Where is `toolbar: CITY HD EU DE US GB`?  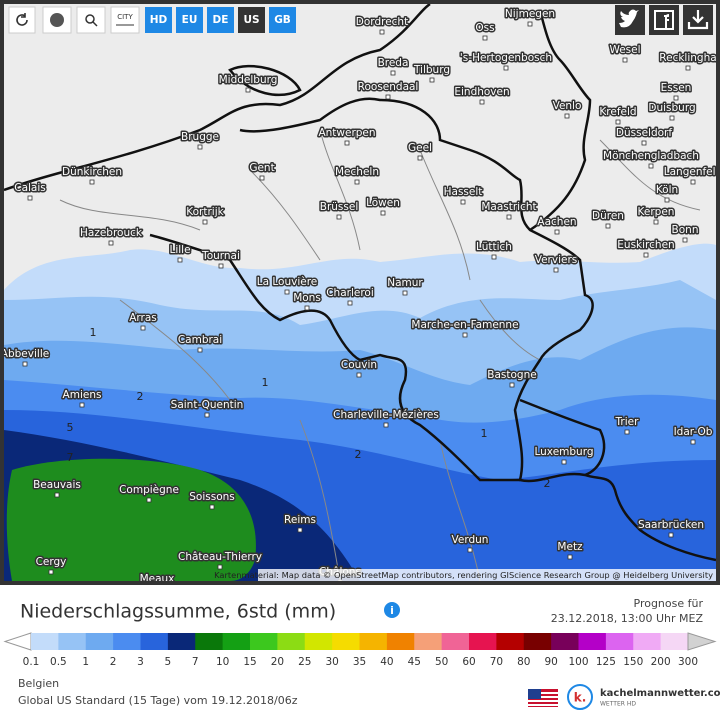 toolbar: CITY HD EU DE US GB is located at coordinates (360, 20).